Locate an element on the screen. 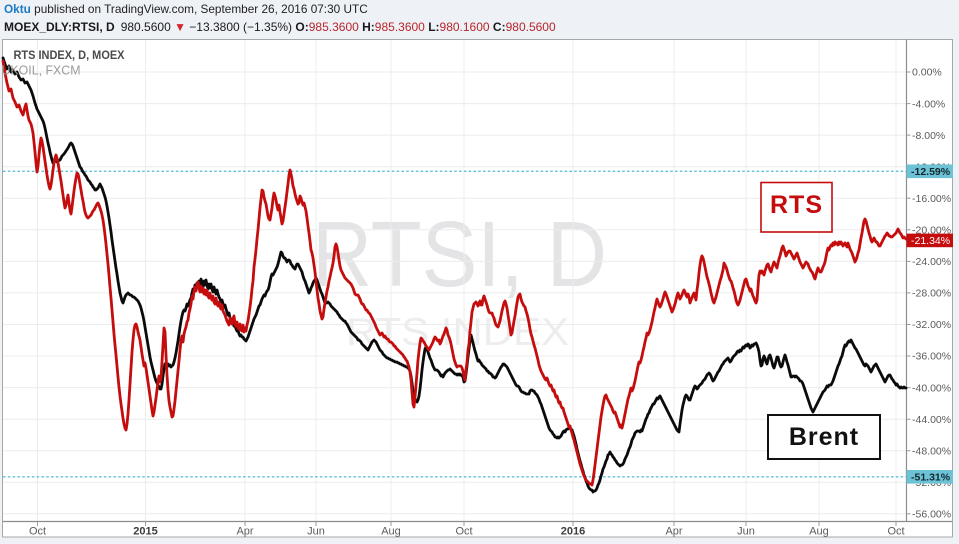 This screenshot has height=544, width=959. svg-text: -56.00% is located at coordinates (931, 515).